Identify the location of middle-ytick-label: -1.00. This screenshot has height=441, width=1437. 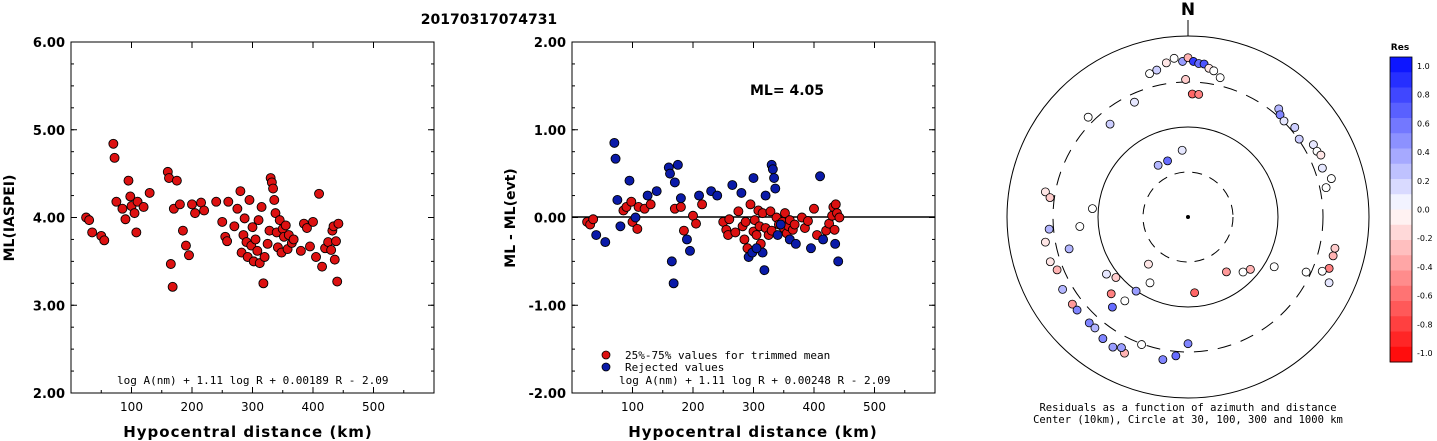
(547, 306).